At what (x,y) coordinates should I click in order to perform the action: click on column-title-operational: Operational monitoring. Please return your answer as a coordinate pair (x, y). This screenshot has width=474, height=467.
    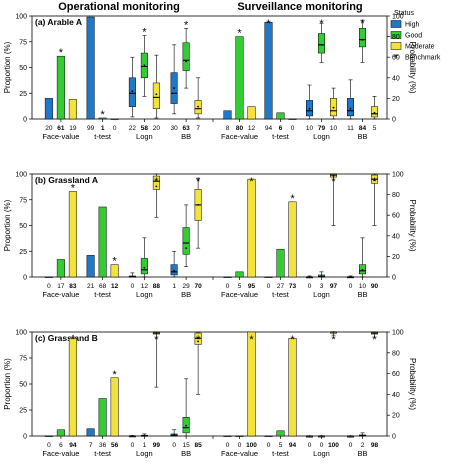
    Looking at the image, I should click on (119, 7).